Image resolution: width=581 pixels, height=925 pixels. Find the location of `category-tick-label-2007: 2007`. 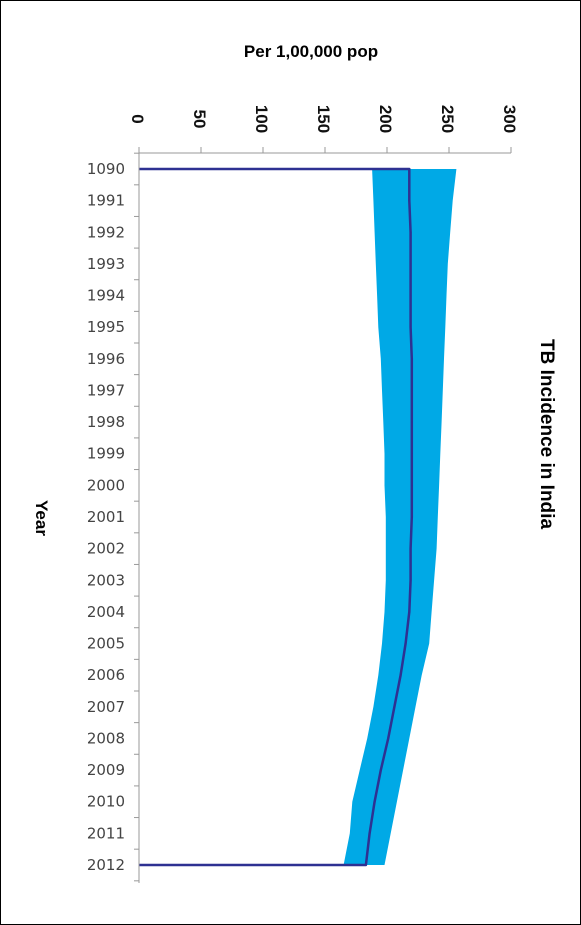

category-tick-label-2007: 2007 is located at coordinates (106, 707).